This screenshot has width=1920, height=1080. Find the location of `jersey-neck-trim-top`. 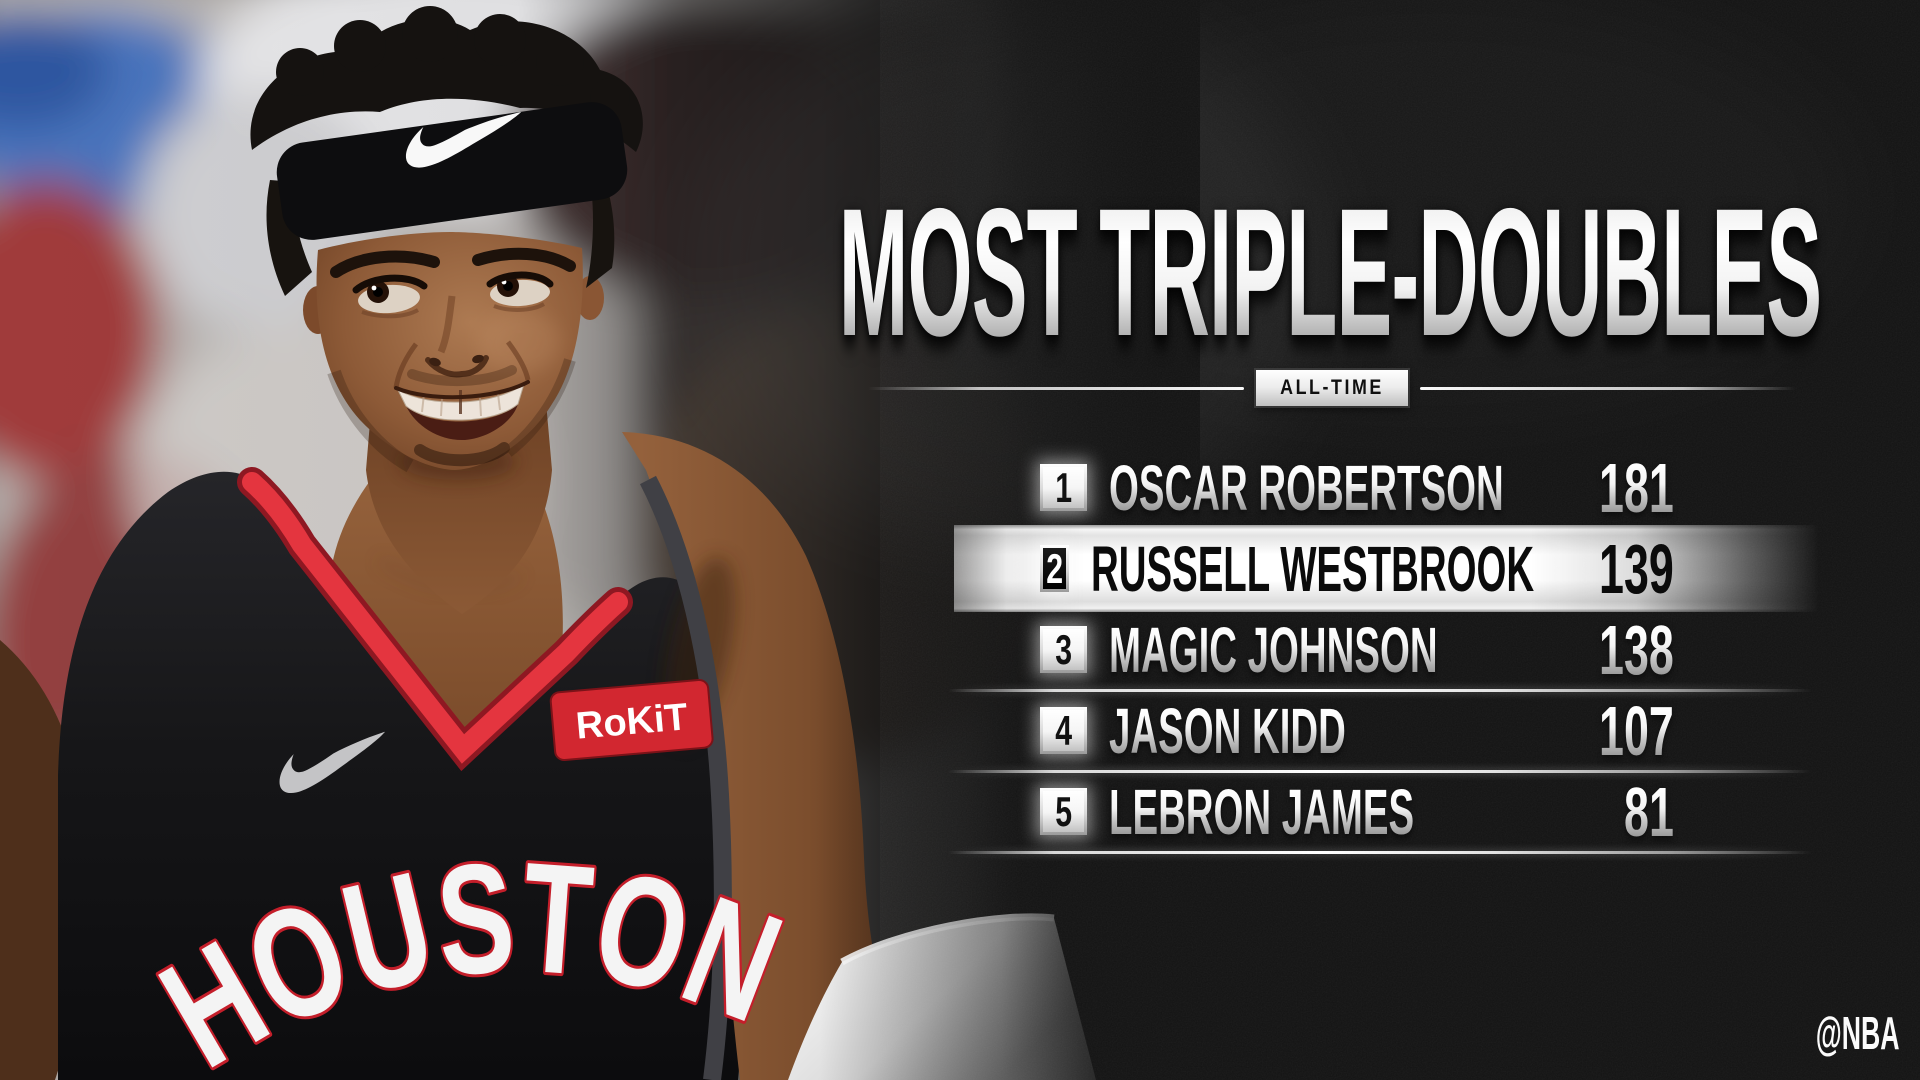

jersey-neck-trim-top is located at coordinates (435, 618).